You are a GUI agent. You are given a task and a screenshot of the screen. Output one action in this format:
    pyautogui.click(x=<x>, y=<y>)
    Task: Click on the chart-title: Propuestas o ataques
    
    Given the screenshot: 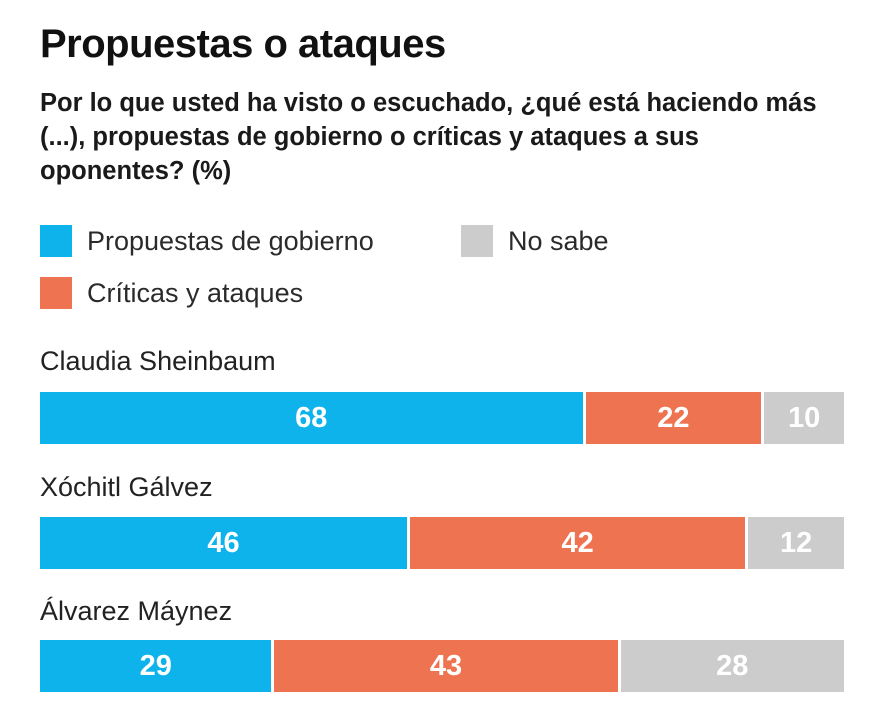 What is the action you would take?
    pyautogui.click(x=243, y=44)
    